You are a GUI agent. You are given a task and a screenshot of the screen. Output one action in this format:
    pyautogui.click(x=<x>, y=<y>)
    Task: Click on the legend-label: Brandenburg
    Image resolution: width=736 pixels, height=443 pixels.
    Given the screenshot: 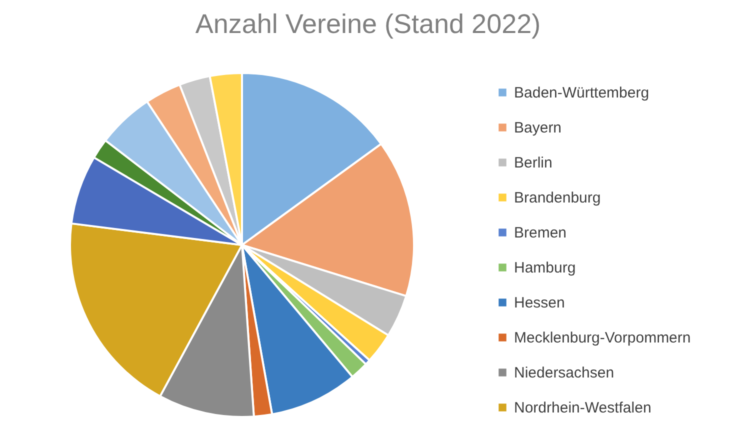 What is the action you would take?
    pyautogui.click(x=557, y=198)
    